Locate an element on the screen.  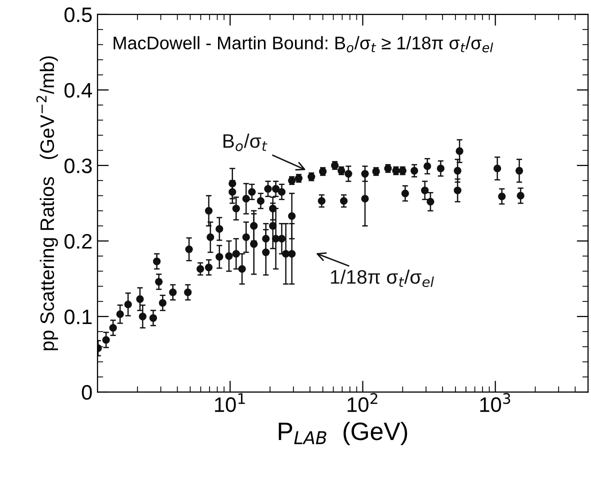
y-tick-label: 0 is located at coordinates (87, 392).